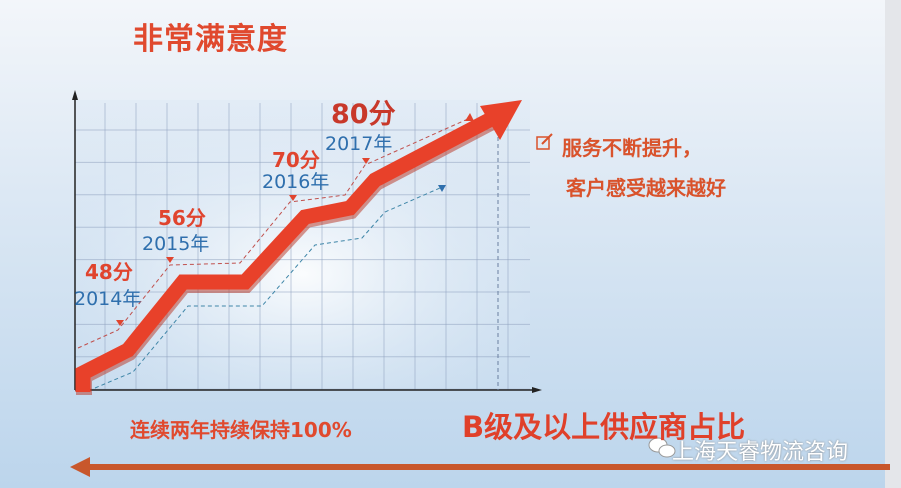 The width and height of the screenshot is (901, 488). I want to click on side-text-line: 客户感受越来越好, so click(646, 188).